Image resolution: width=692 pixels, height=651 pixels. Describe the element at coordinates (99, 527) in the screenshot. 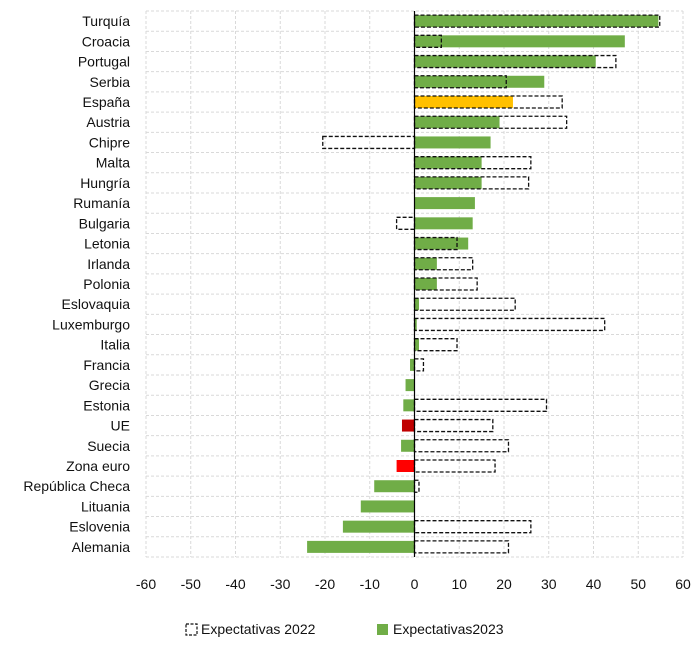

I see `category-label: Eslovenia` at that location.